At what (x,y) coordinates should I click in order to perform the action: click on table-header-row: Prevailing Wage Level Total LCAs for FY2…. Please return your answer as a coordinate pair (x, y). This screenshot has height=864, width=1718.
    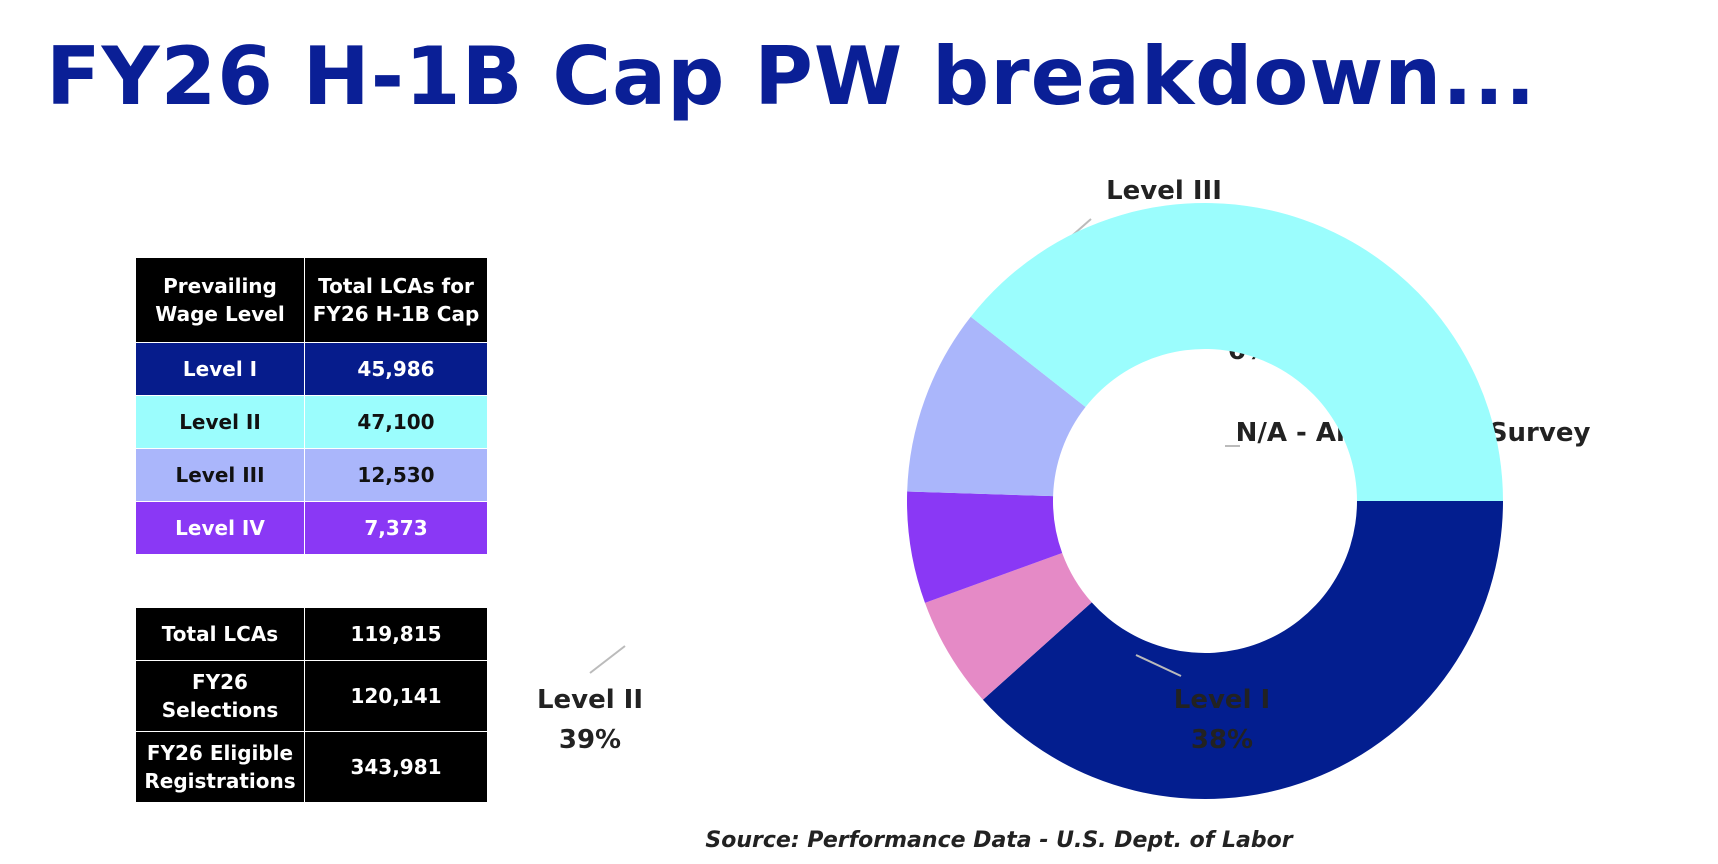
    Looking at the image, I should click on (311, 300).